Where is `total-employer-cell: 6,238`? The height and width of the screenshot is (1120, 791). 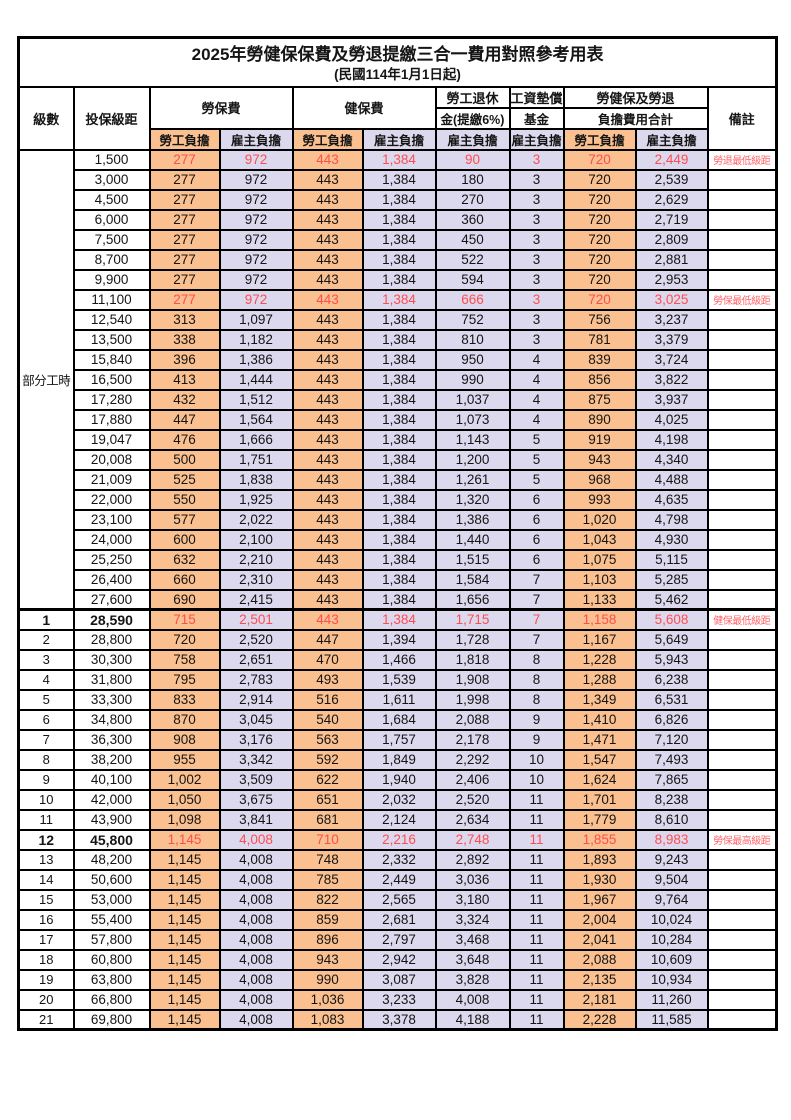 total-employer-cell: 6,238 is located at coordinates (671, 679).